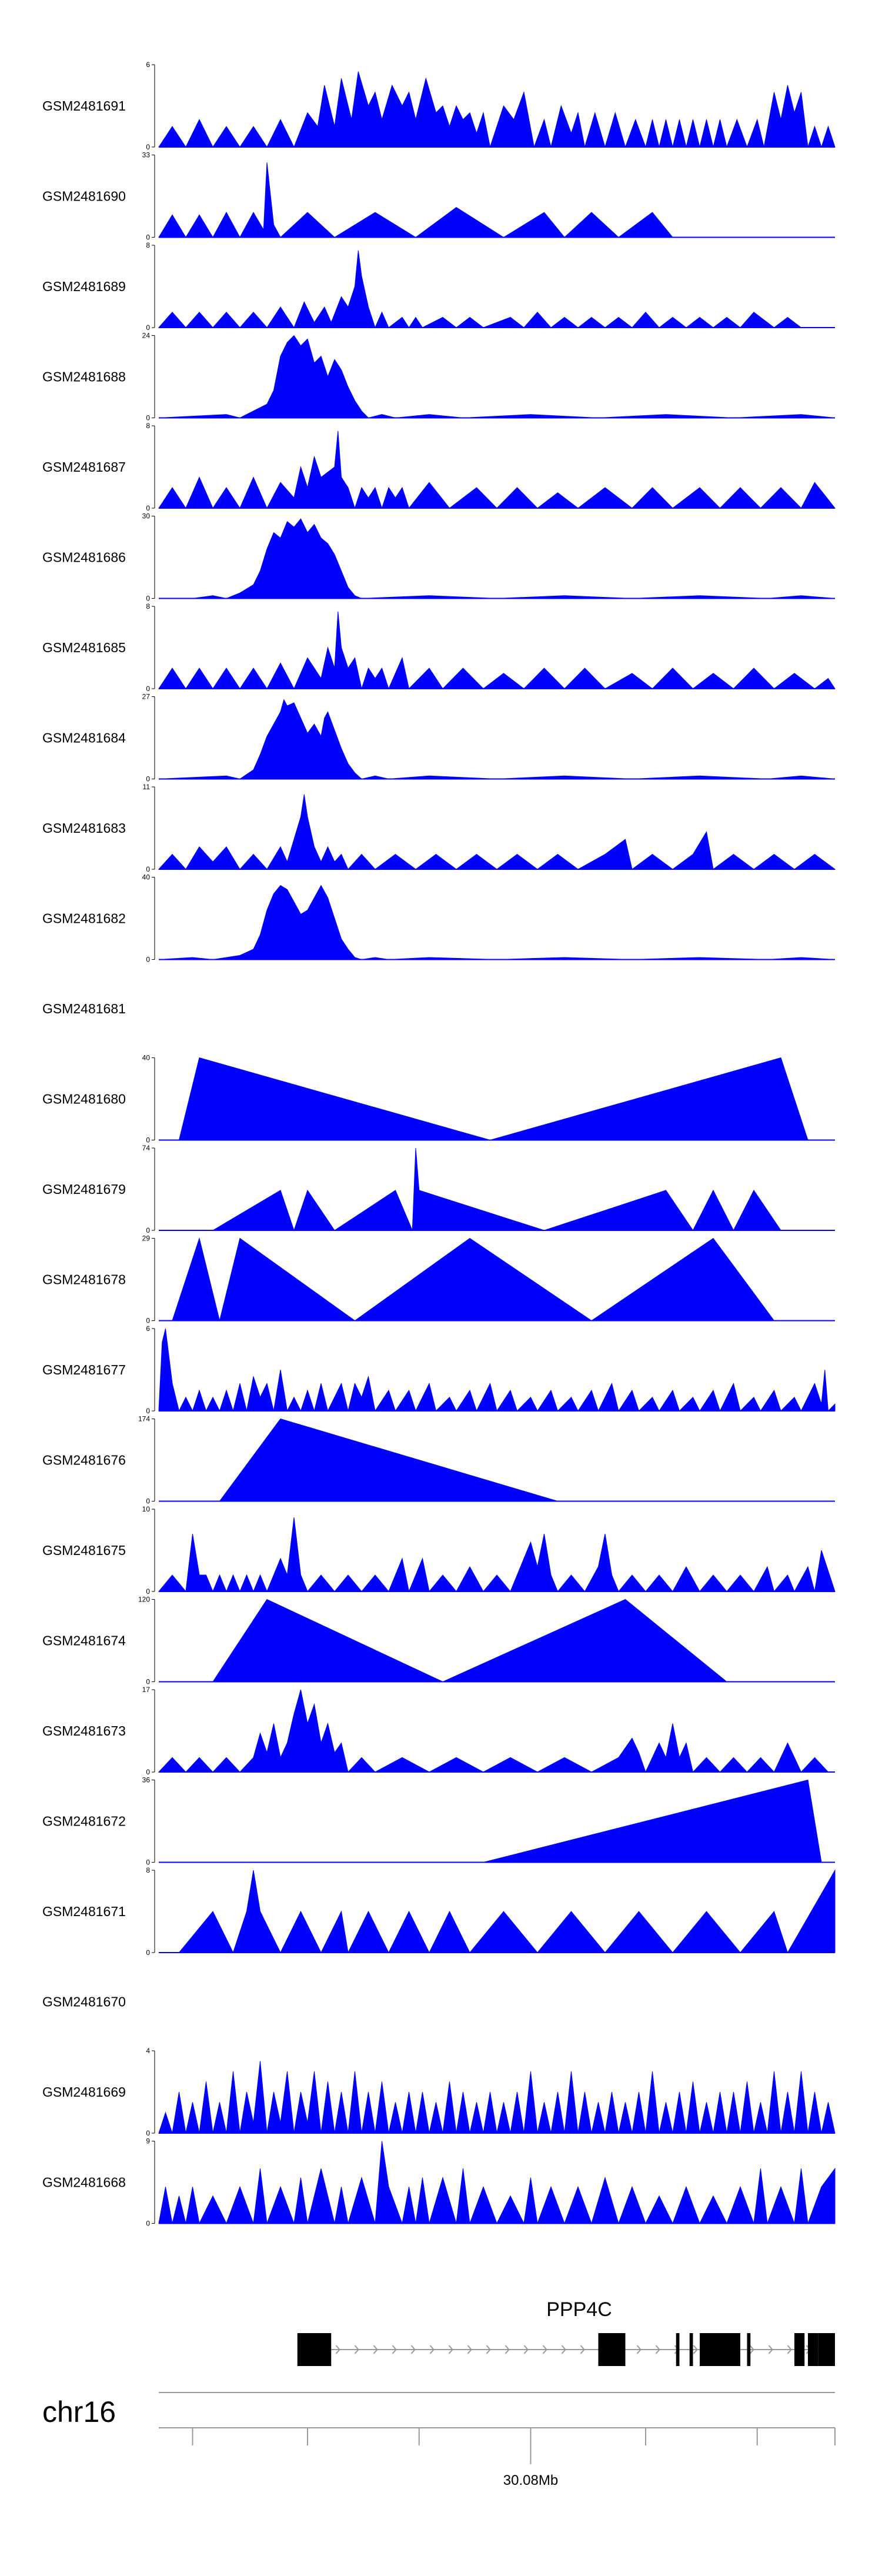  I want to click on track-GSM2481669: GSM2481669 4 0, so click(439, 2092).